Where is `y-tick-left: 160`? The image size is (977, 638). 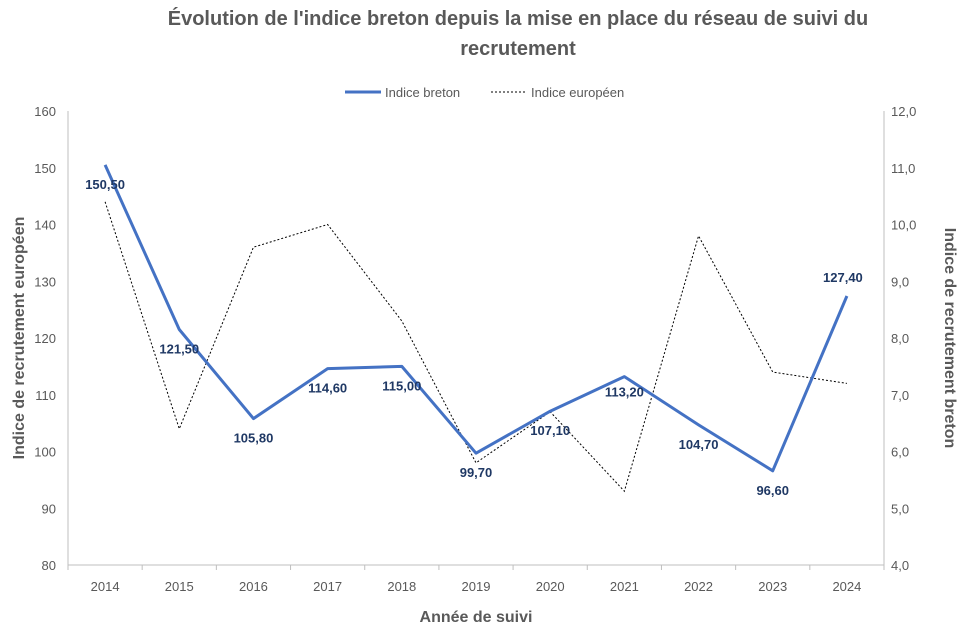 y-tick-left: 160 is located at coordinates (45, 111).